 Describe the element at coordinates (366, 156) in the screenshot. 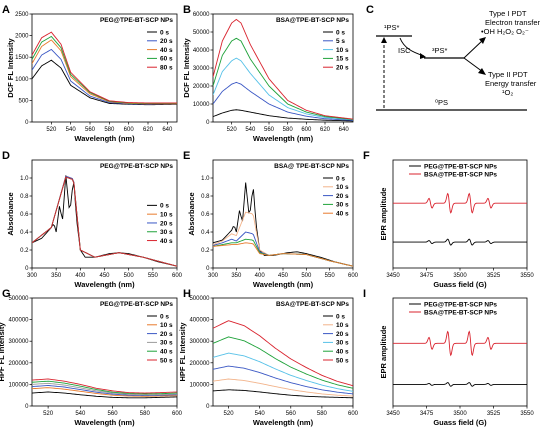

I see `panel-label: F` at that location.